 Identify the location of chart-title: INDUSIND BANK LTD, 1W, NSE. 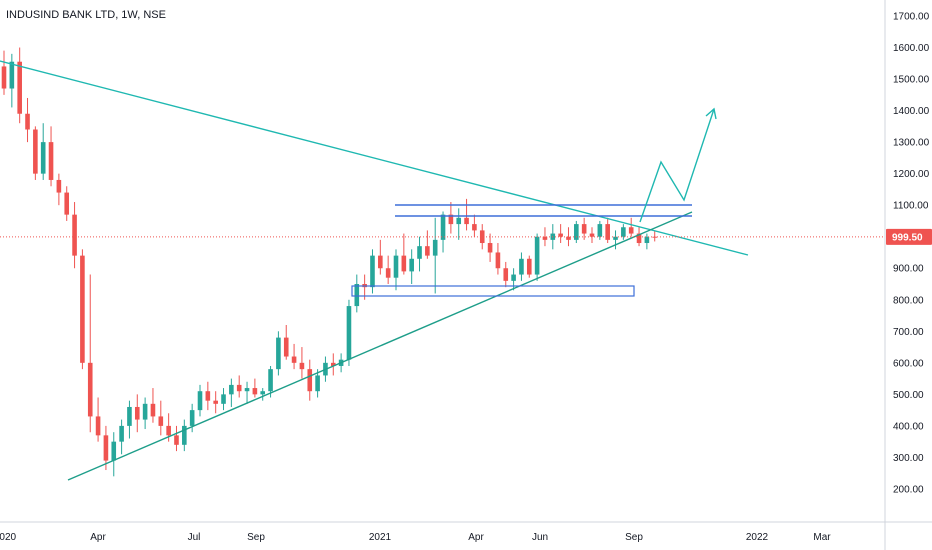
(86, 15).